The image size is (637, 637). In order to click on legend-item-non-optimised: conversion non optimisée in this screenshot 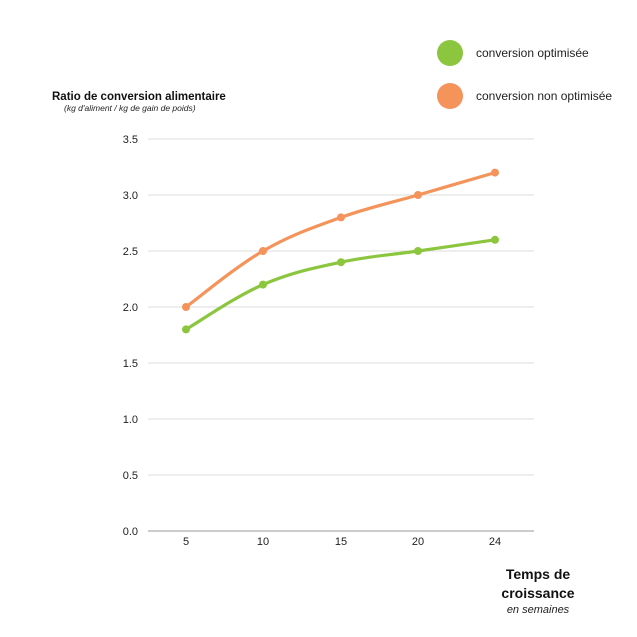, I will do `click(524, 96)`.